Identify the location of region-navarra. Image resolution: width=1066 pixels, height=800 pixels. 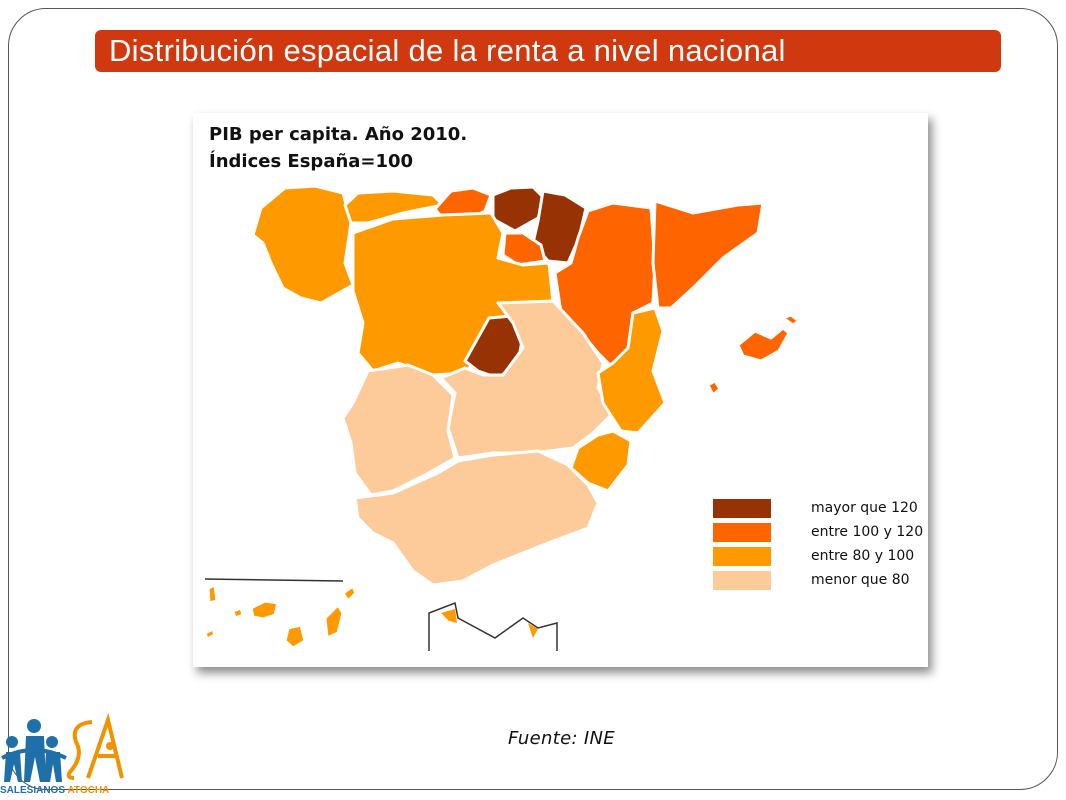
(559, 227).